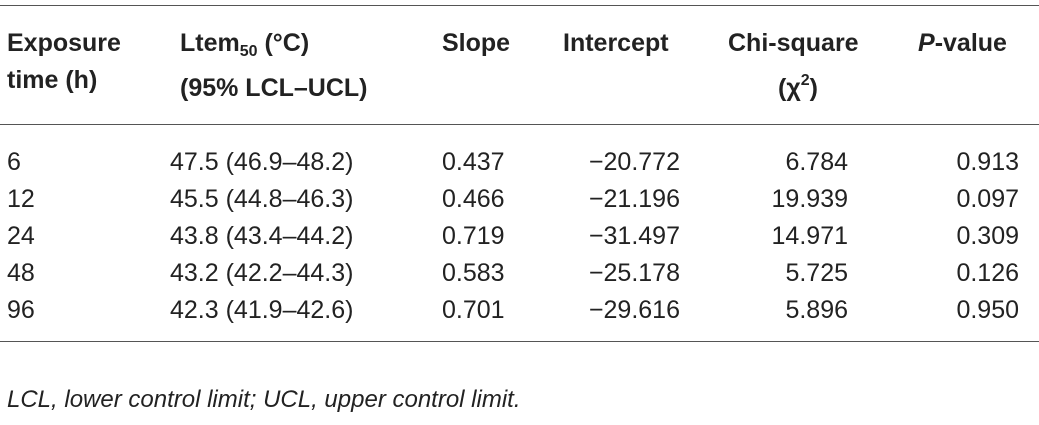  Describe the element at coordinates (634, 310) in the screenshot. I see `cell-intercept: −29.616` at that location.